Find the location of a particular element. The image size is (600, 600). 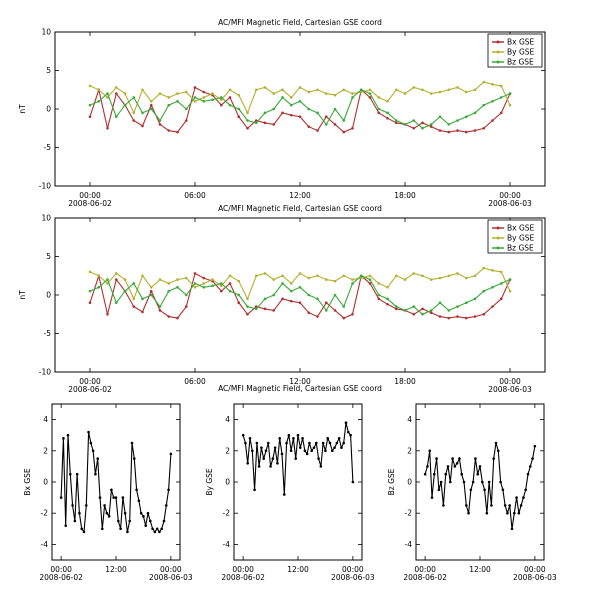

panel5-y-tick-label: -4 is located at coordinates (409, 544).